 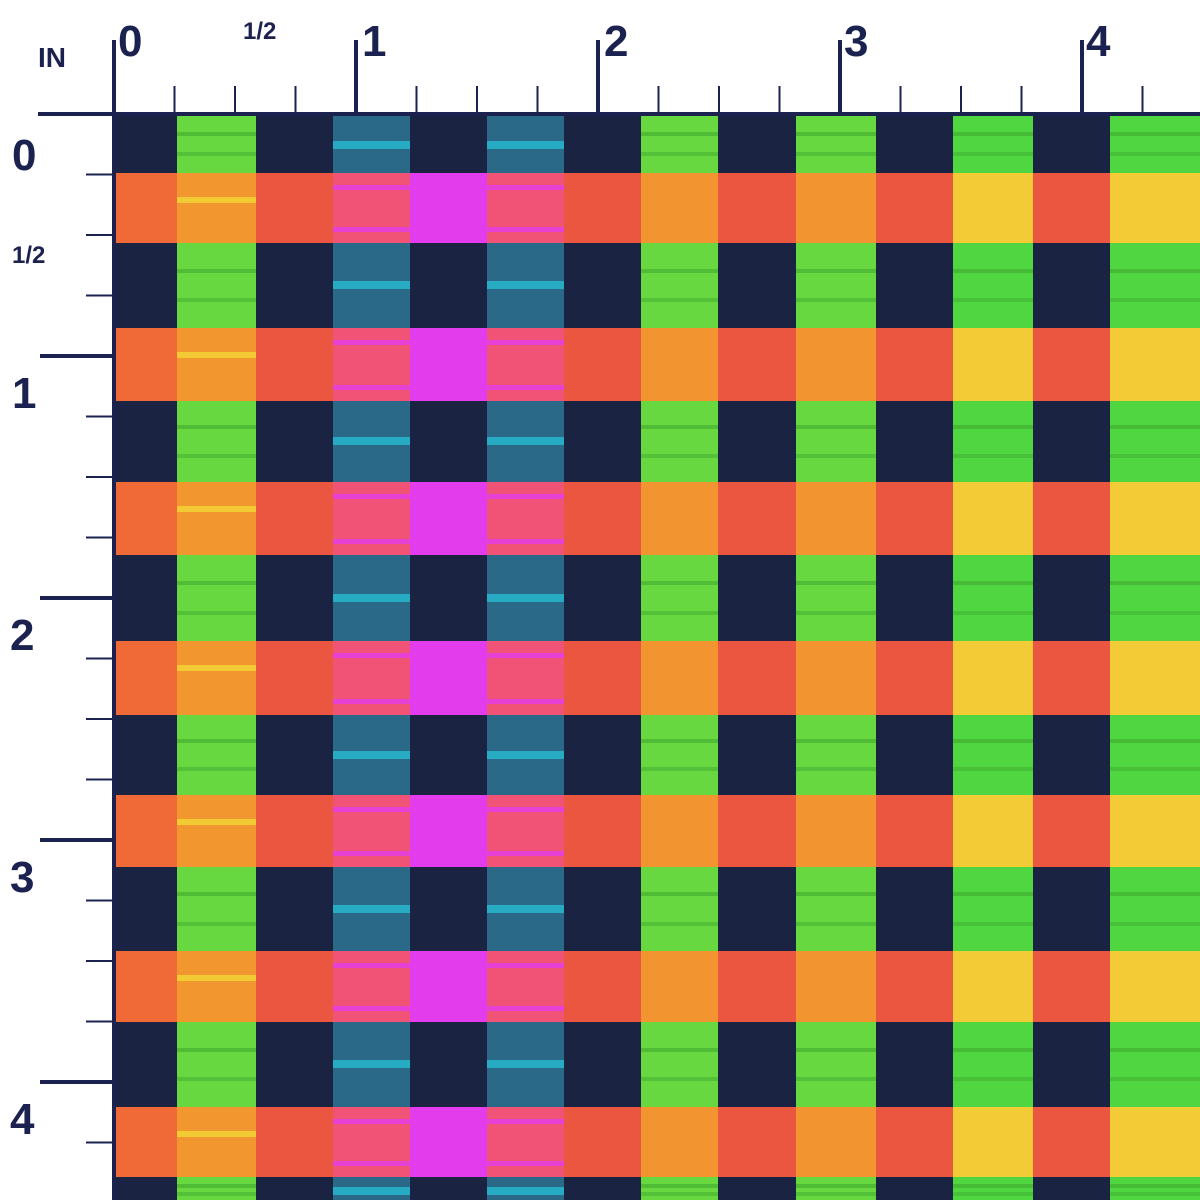 I want to click on pink-accent-5-0-b, so click(x=371, y=1008).